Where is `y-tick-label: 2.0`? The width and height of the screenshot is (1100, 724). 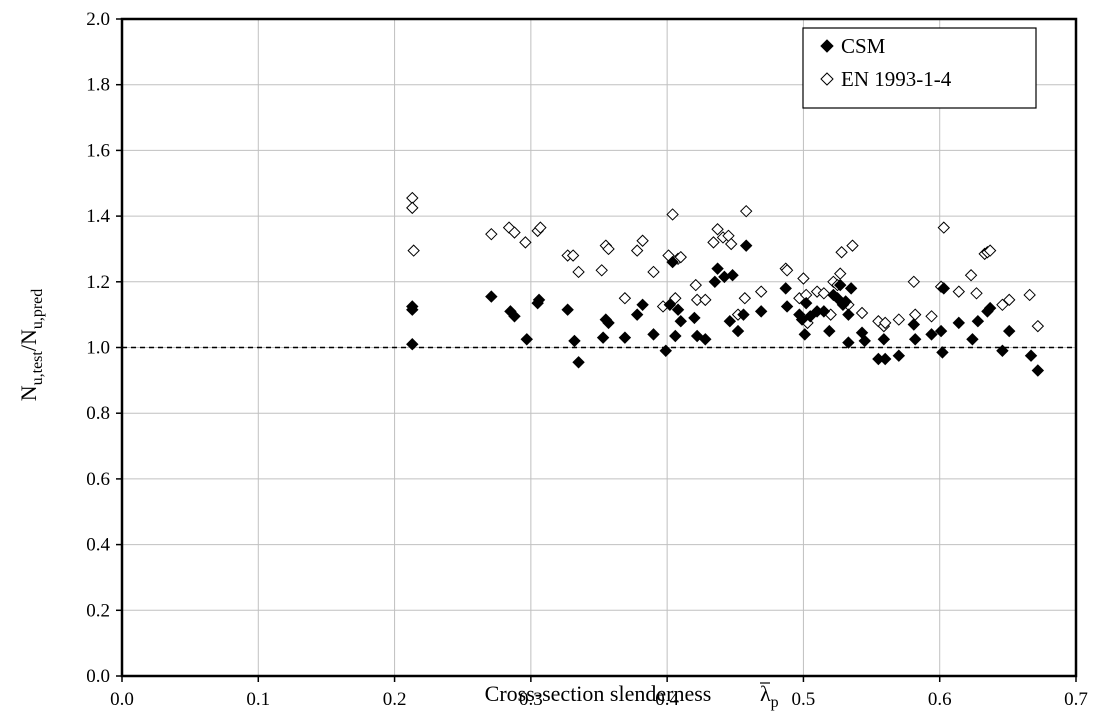 y-tick-label: 2.0 is located at coordinates (98, 19).